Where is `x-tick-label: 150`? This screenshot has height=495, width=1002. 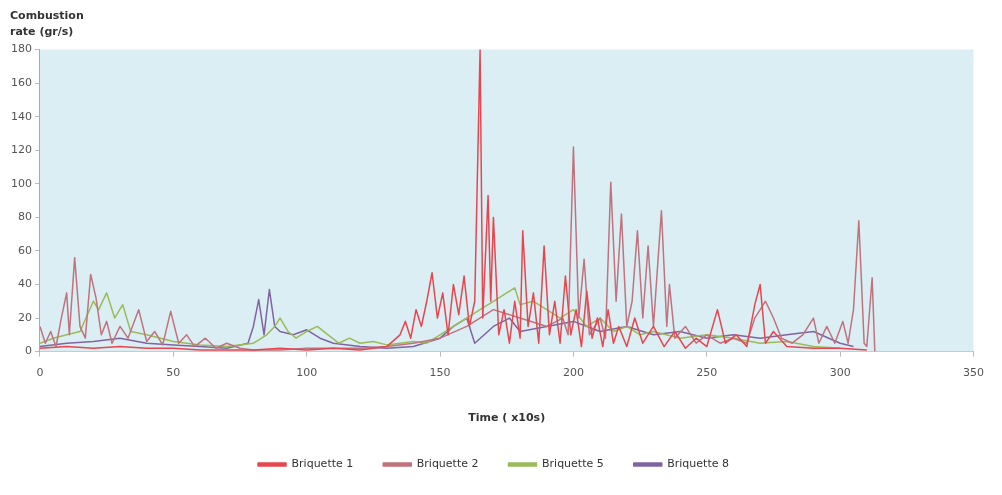 x-tick-label: 150 is located at coordinates (440, 373).